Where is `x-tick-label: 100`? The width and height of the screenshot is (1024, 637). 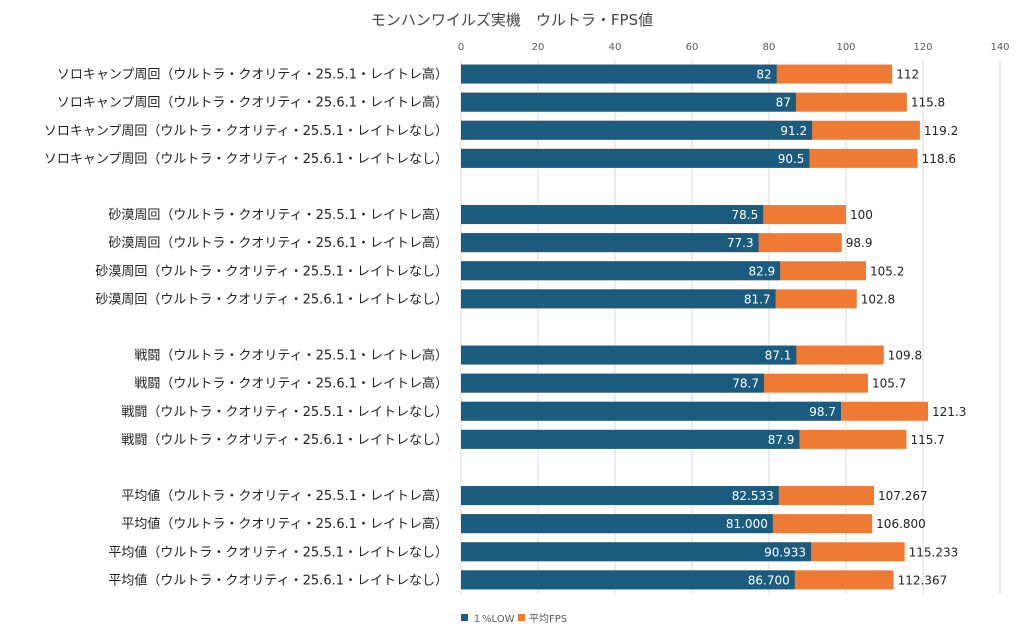 x-tick-label: 100 is located at coordinates (845, 47).